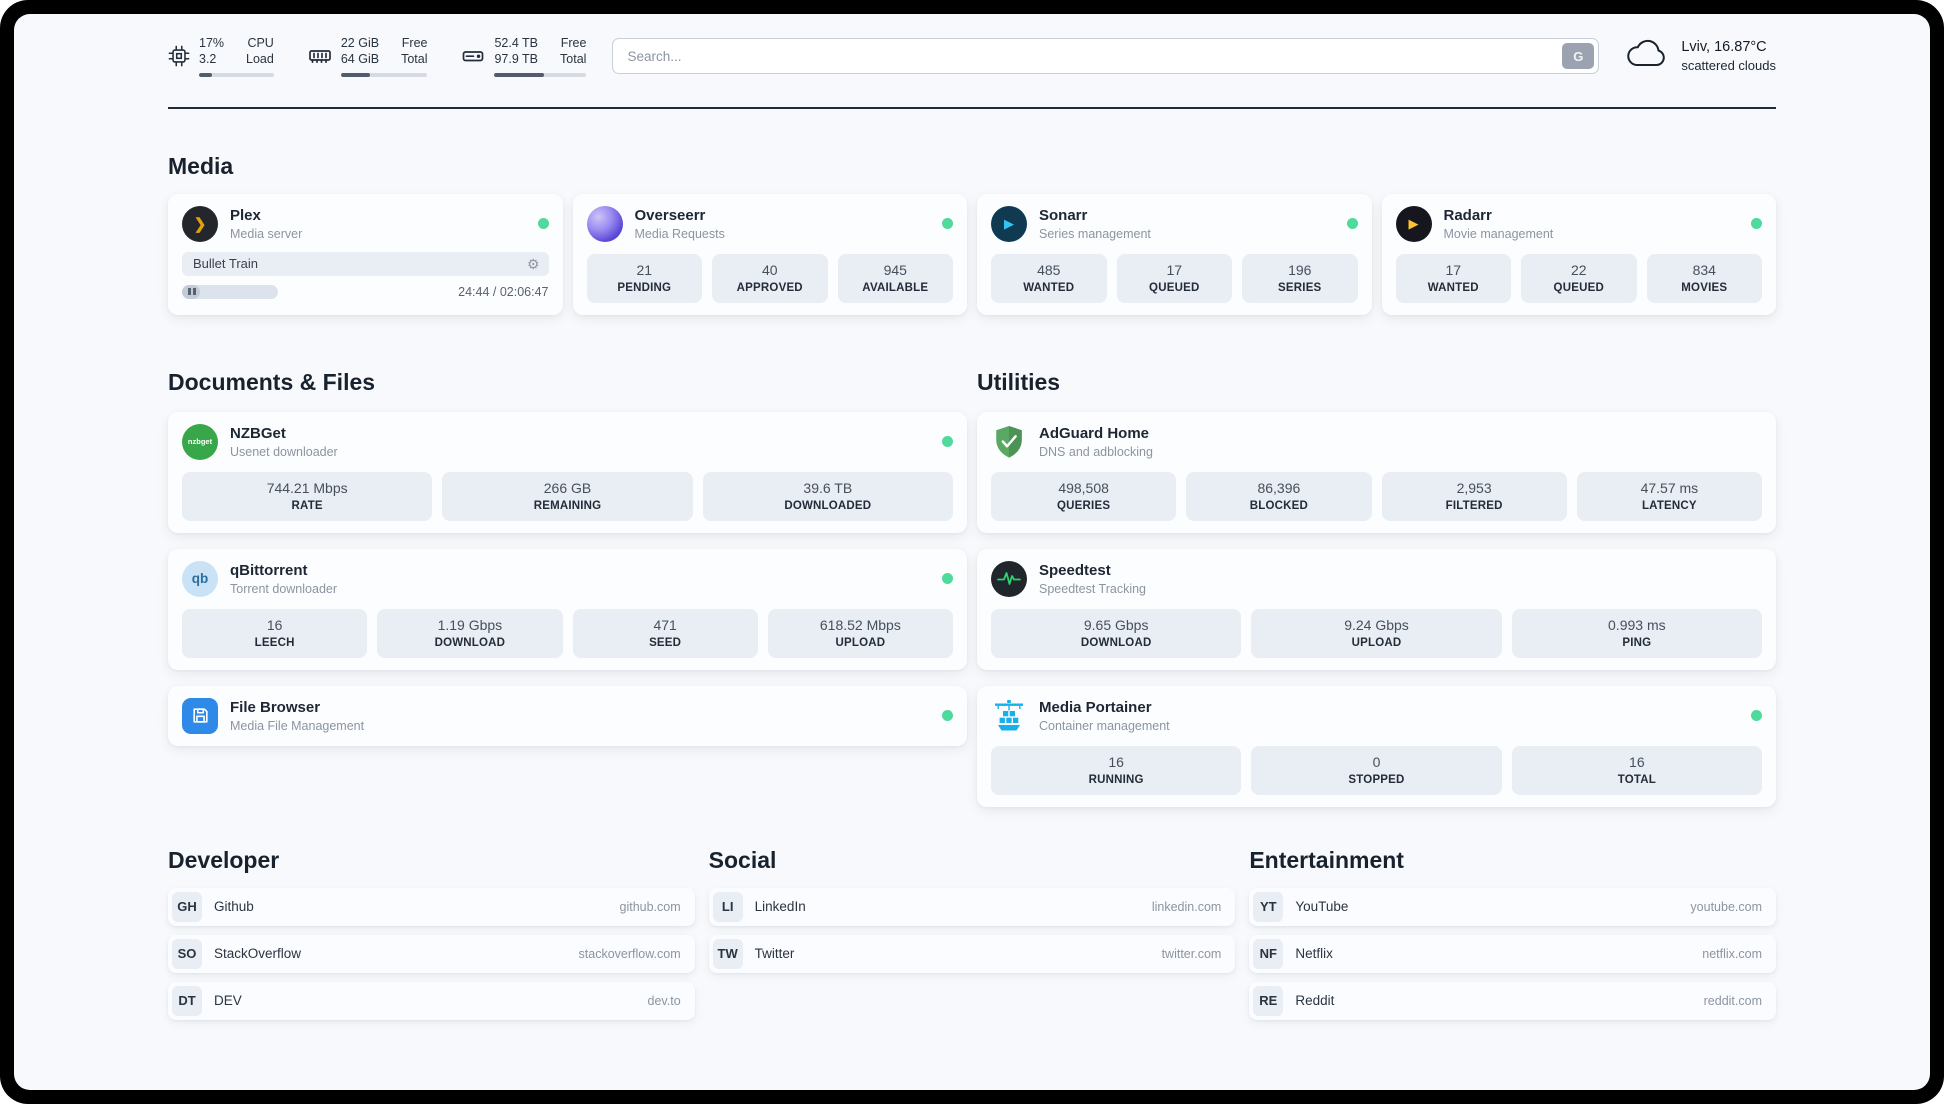 The height and width of the screenshot is (1104, 1944). I want to click on stats-row: 17 WANTED 22 QUEUED 834 MOVIES, so click(1578, 278).